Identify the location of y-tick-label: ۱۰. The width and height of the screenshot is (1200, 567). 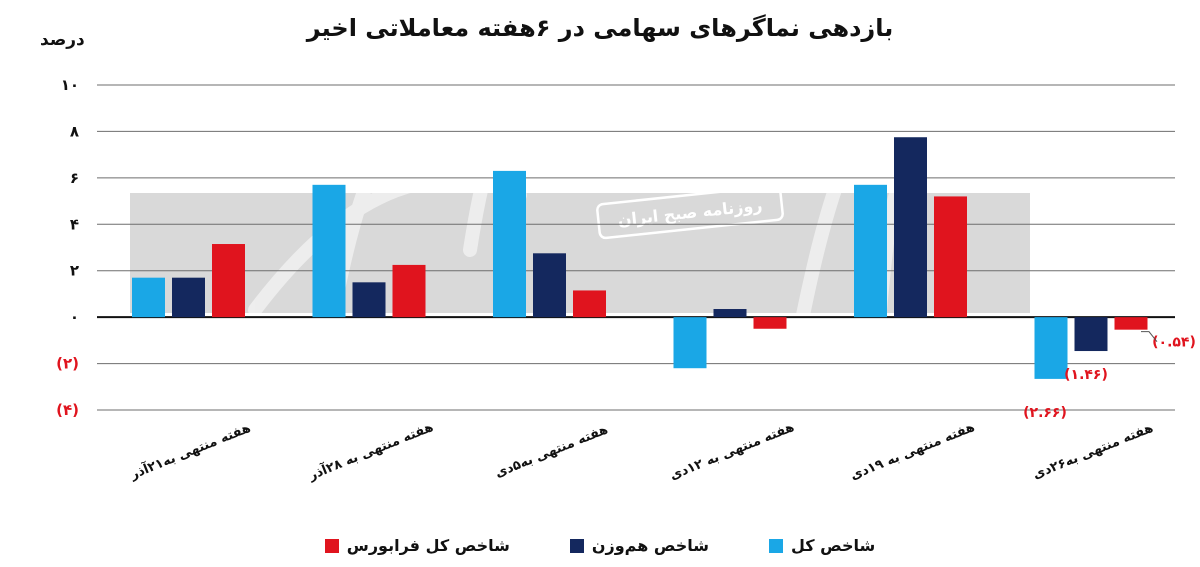
(70, 85).